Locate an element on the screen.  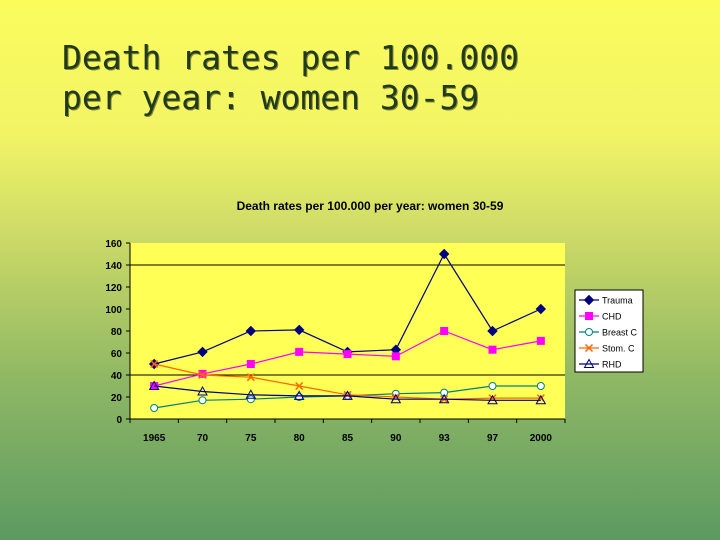
legend-marker-stom-c is located at coordinates (589, 348).